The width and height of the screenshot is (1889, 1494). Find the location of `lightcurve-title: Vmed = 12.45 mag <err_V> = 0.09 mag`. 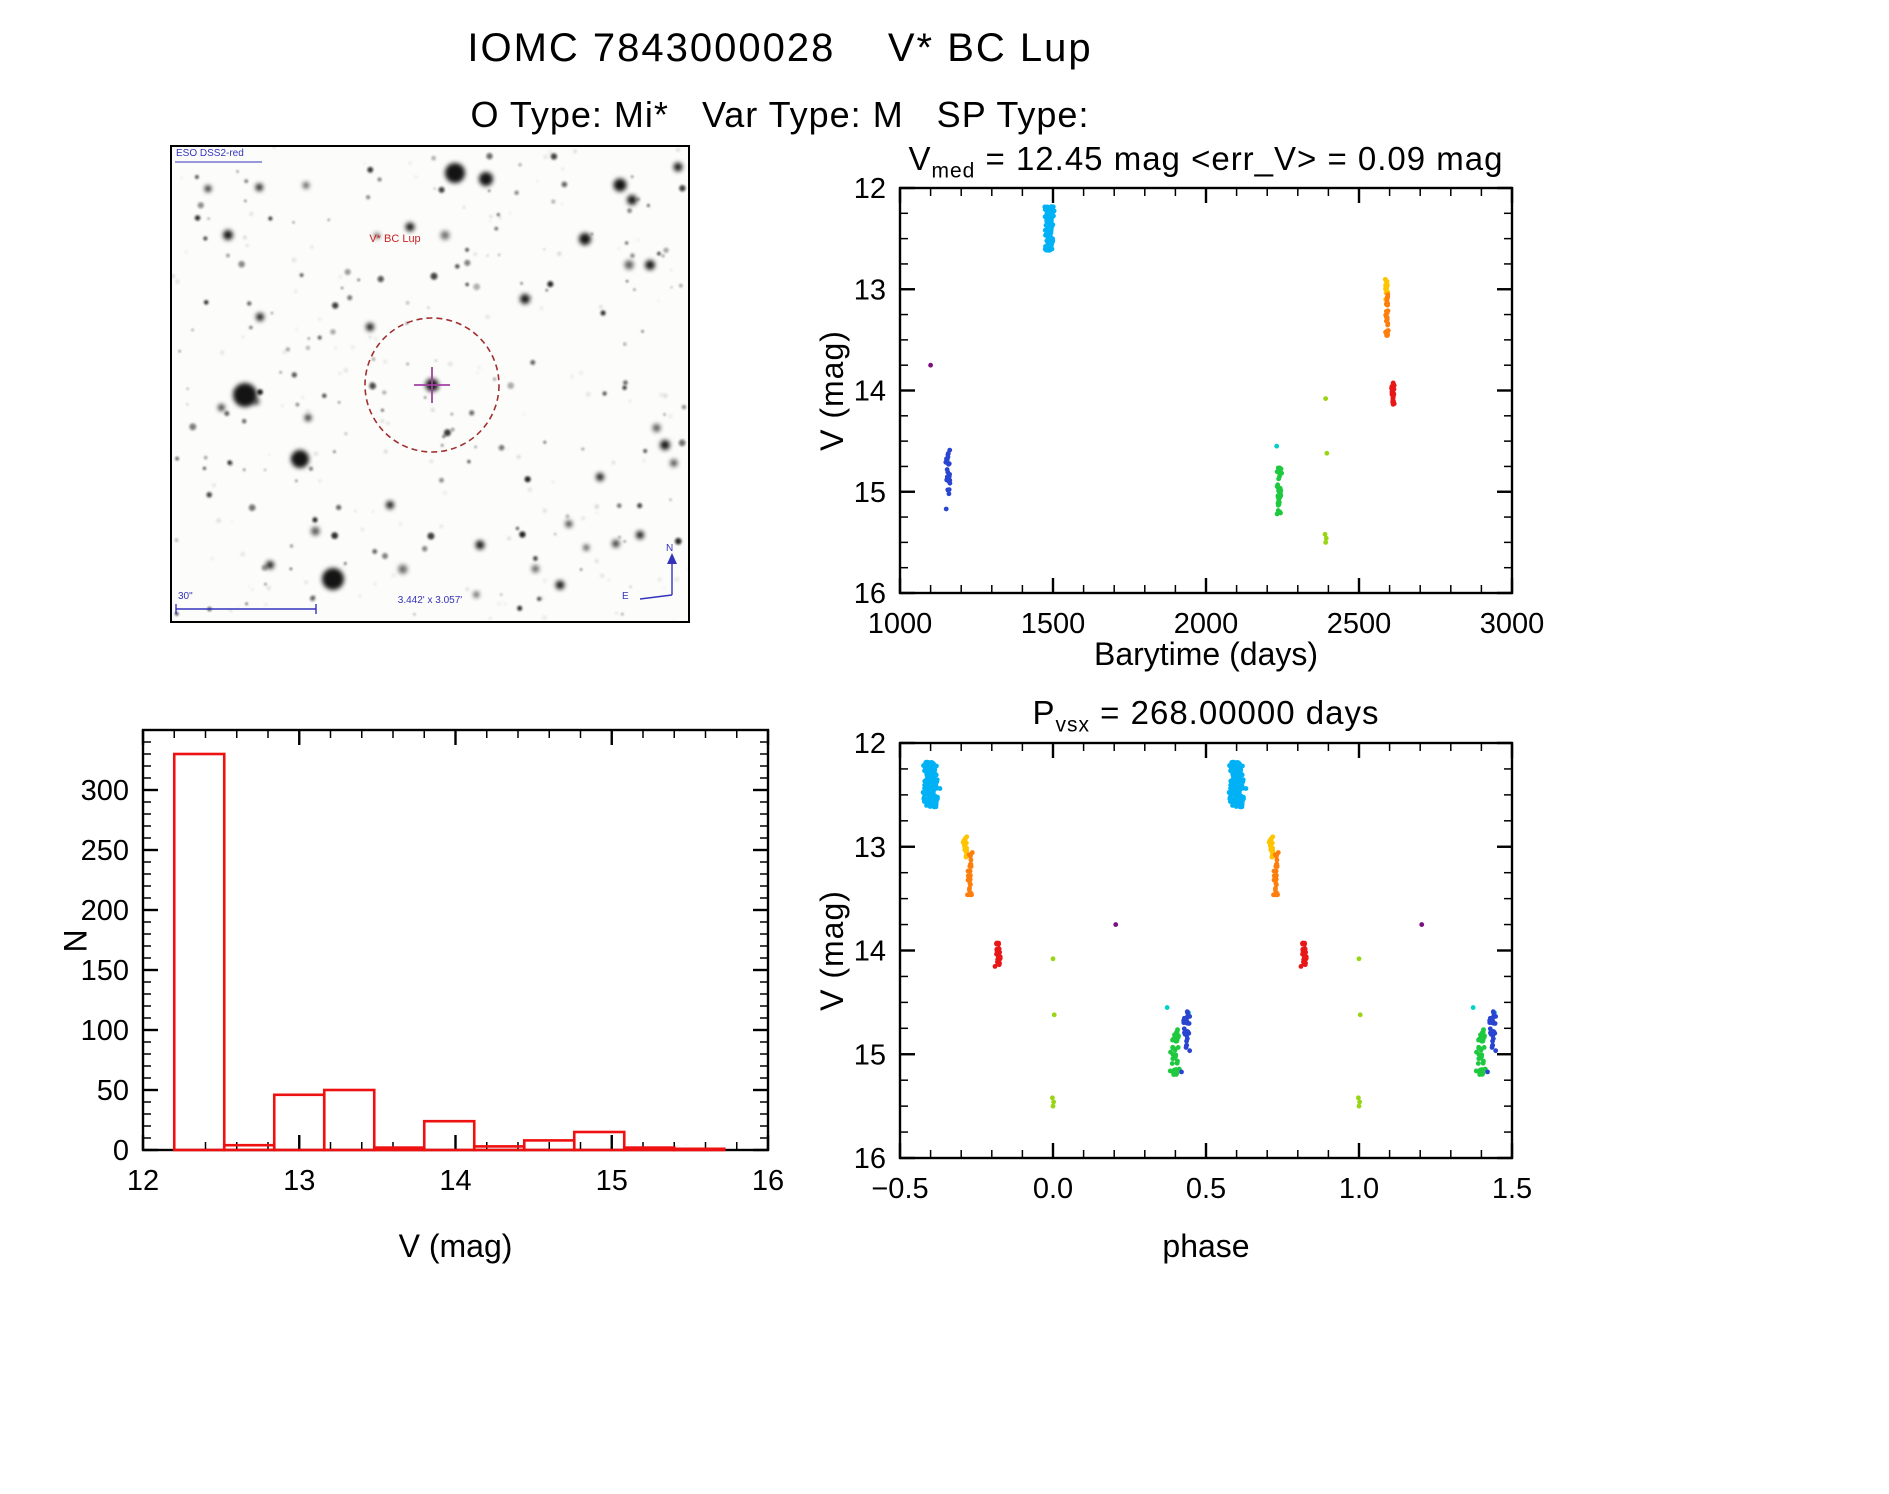

lightcurve-title: Vmed = 12.45 mag <err_V> = 0.09 mag is located at coordinates (1206, 162).